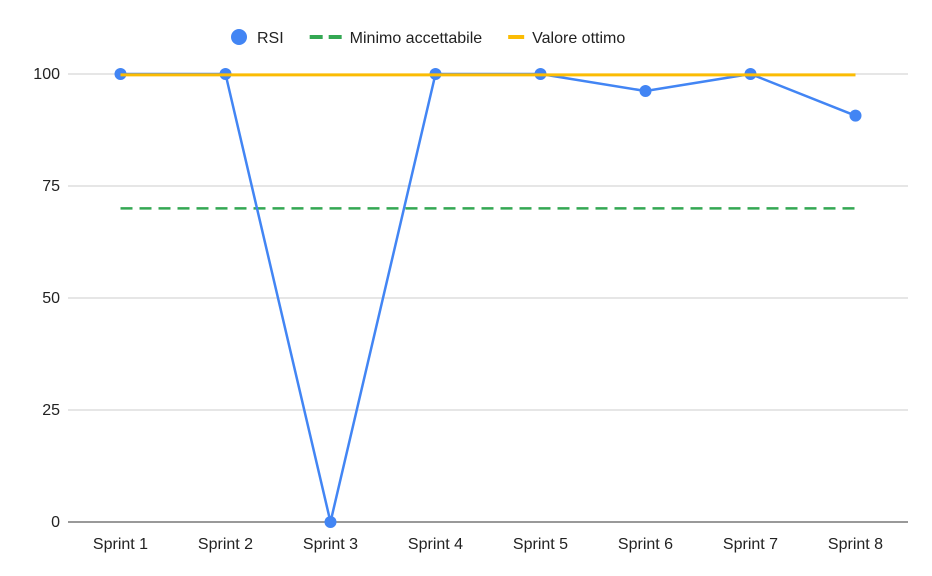  What do you see at coordinates (855, 544) in the screenshot?
I see `x-tick-label: Sprint 8` at bounding box center [855, 544].